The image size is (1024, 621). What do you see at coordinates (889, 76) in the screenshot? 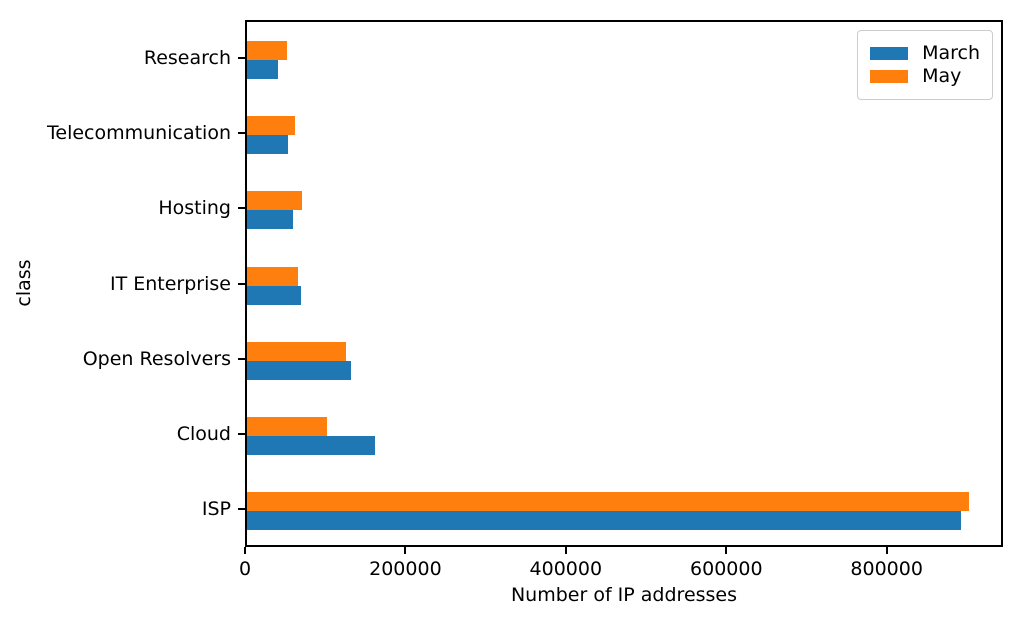
I see `legend-swatch-may` at bounding box center [889, 76].